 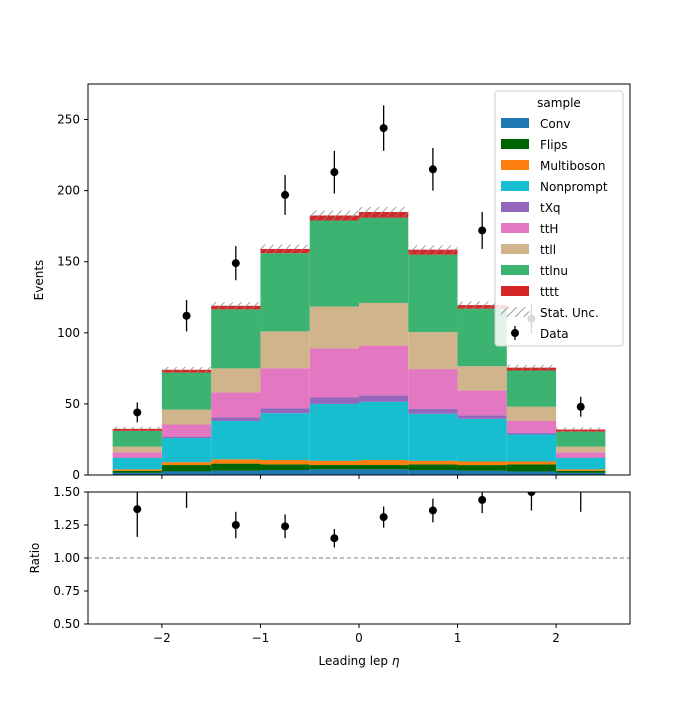 What do you see at coordinates (66, 525) in the screenshot?
I see `ratio-y-tick-label-3: 1.25` at bounding box center [66, 525].